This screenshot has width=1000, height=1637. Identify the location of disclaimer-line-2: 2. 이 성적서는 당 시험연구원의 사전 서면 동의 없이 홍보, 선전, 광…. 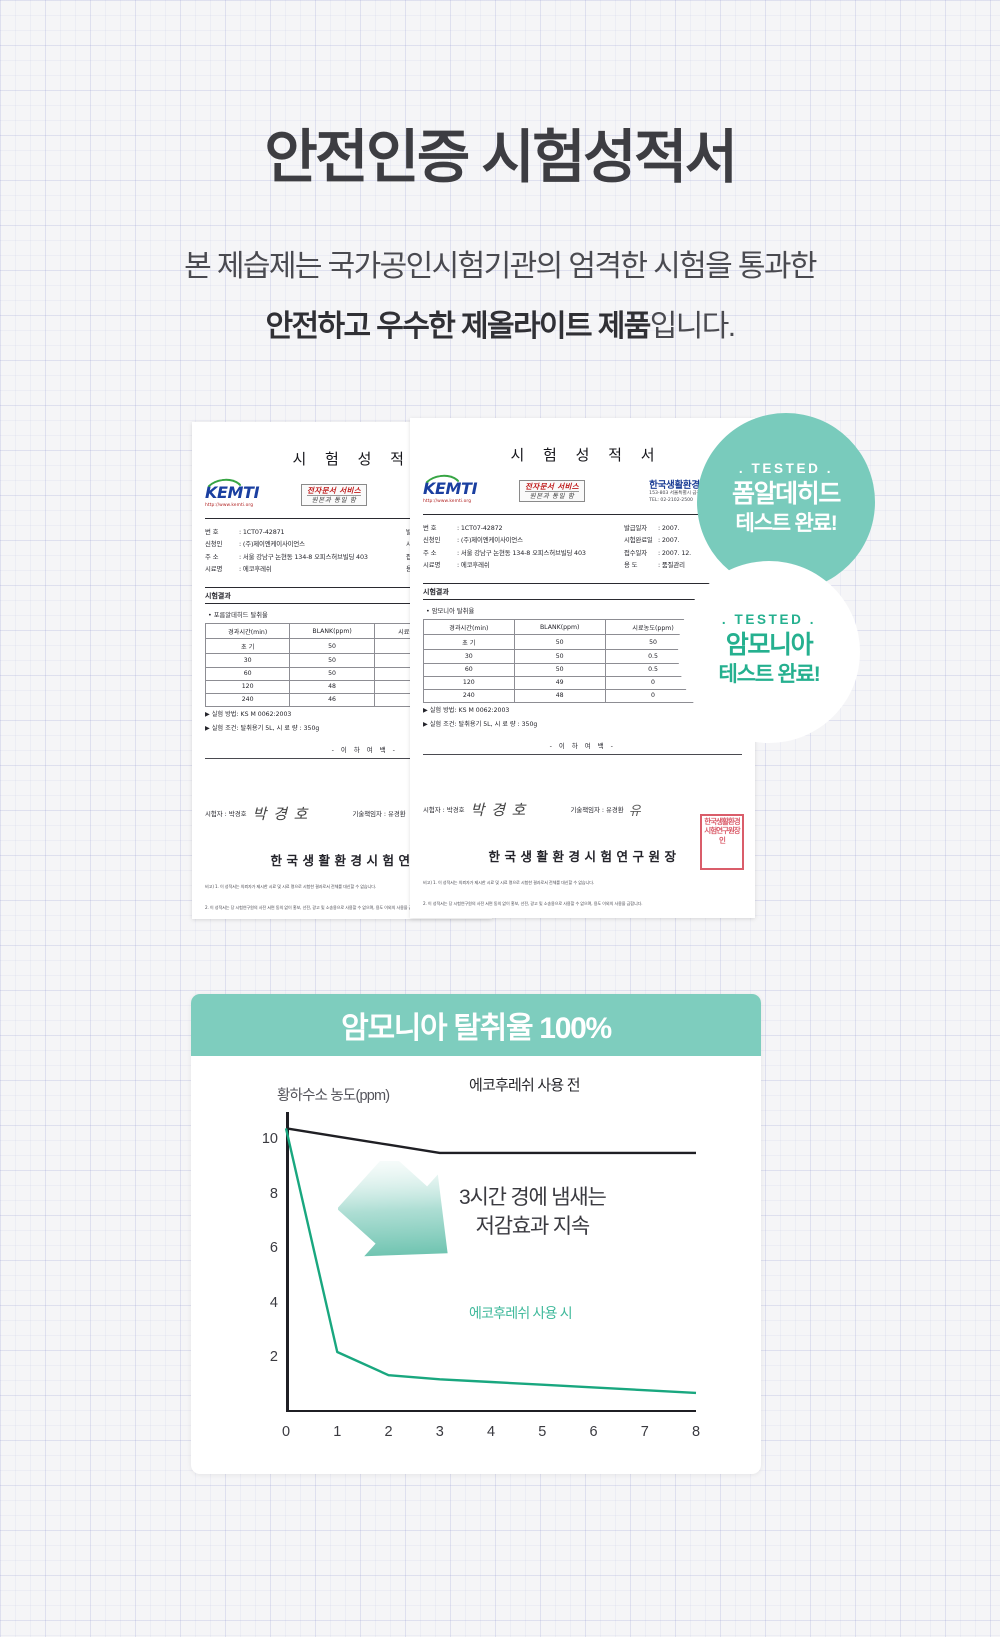
(315, 908).